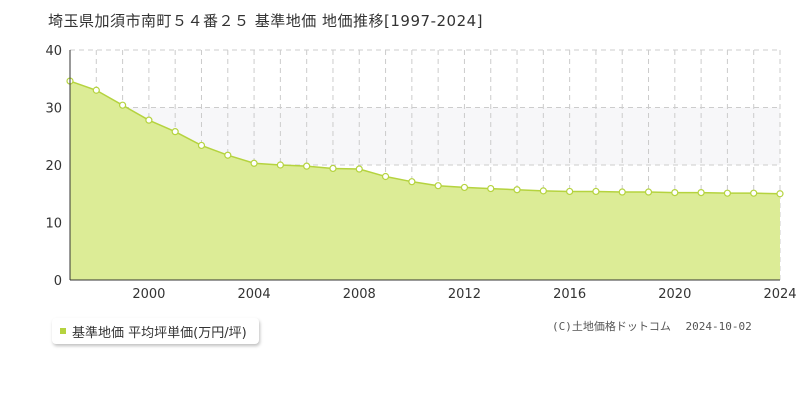  What do you see at coordinates (611, 326) in the screenshot?
I see `copyright-text: (C)土地価格ドットコム` at bounding box center [611, 326].